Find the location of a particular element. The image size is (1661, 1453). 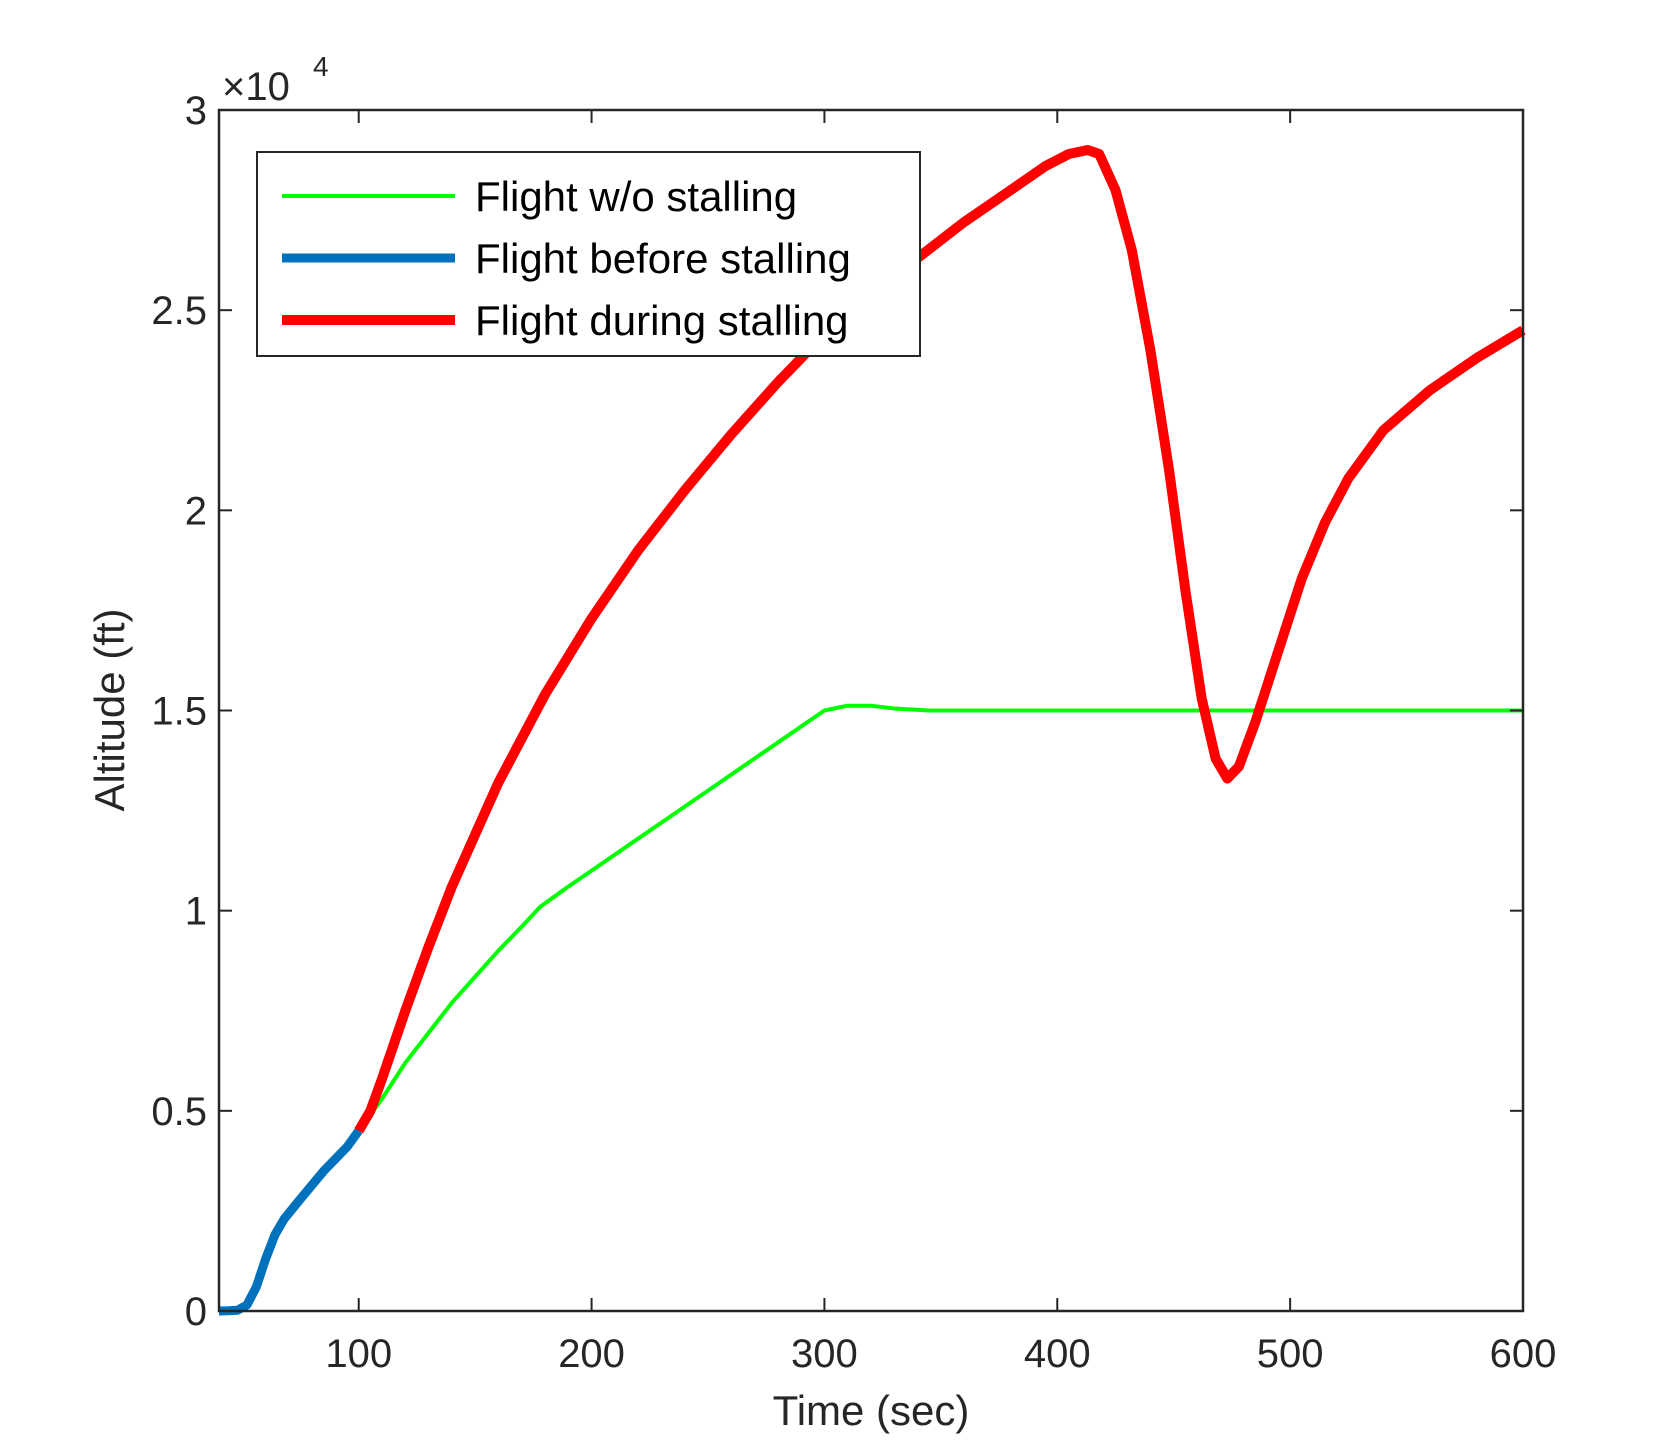

x-tick-label: 500 is located at coordinates (1290, 1354).